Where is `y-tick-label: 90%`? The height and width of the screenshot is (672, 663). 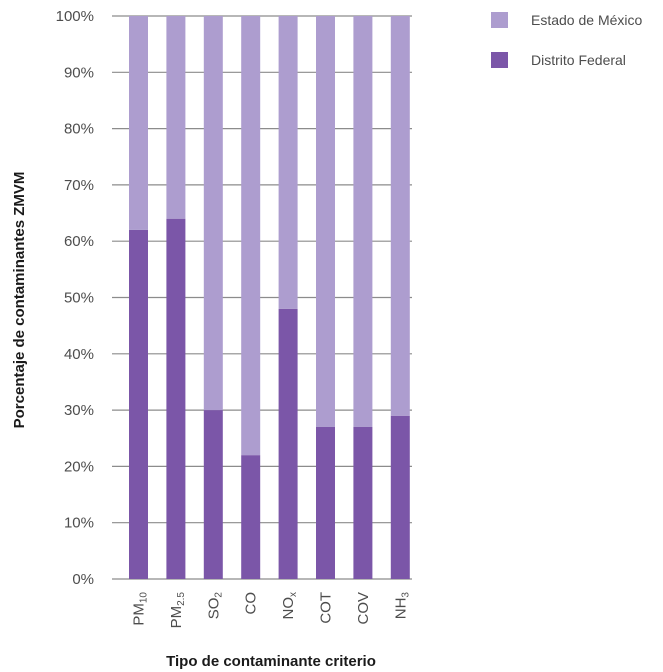
y-tick-label: 90% is located at coordinates (79, 72).